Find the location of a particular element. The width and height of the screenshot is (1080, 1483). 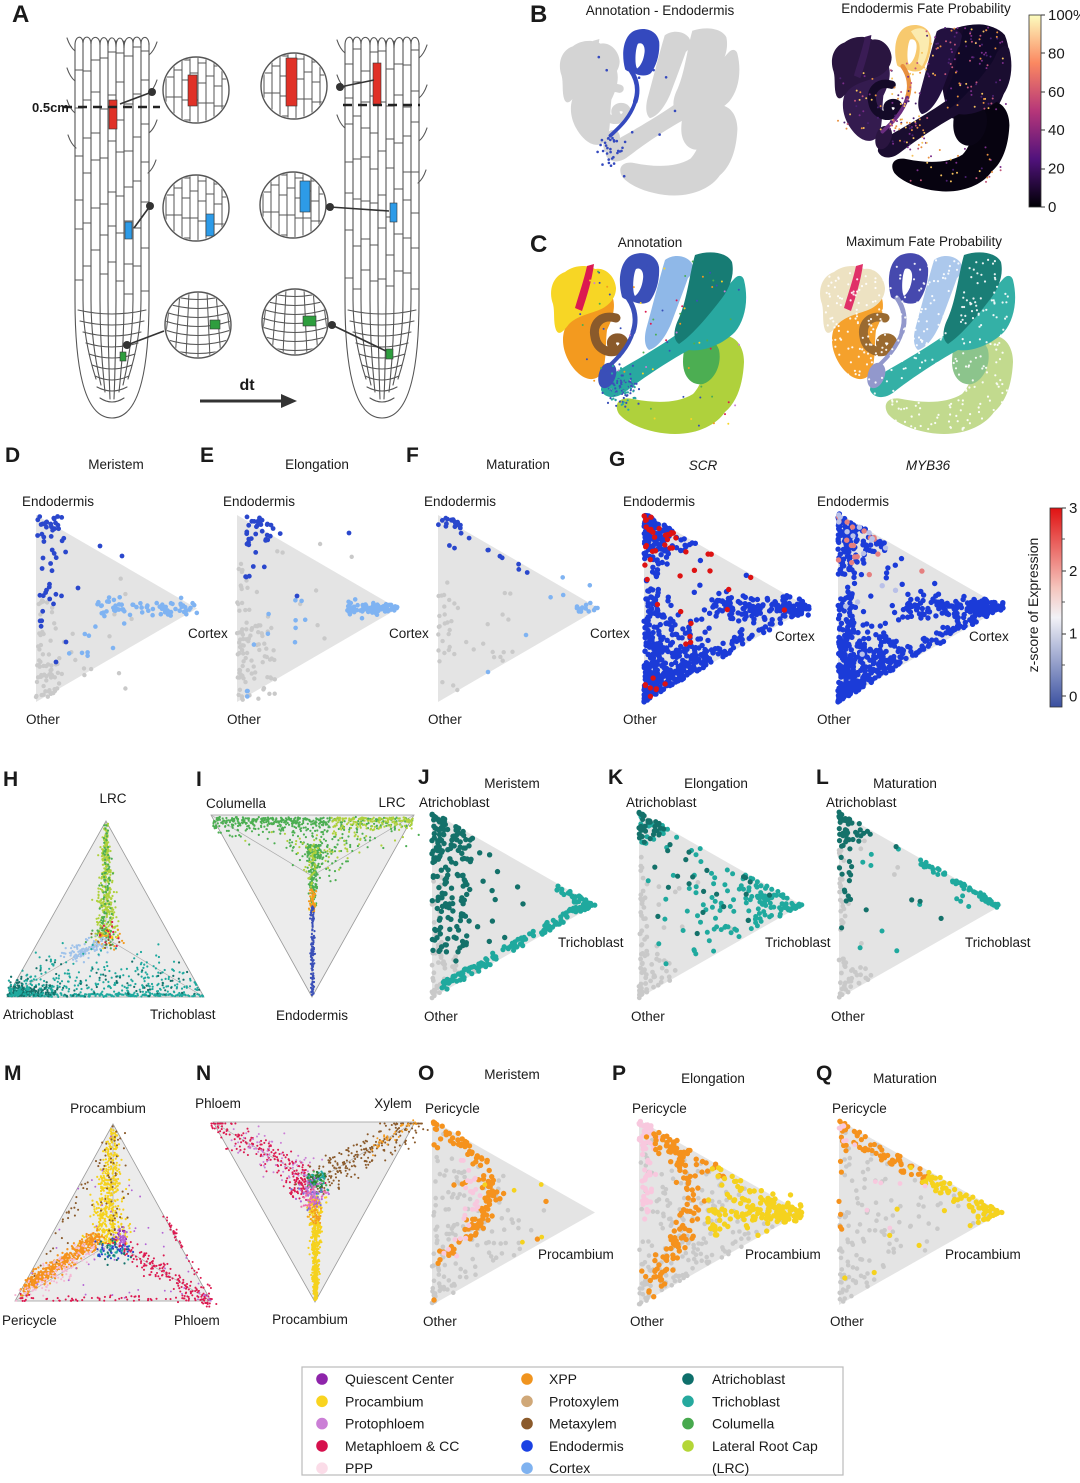

svg-text: K is located at coordinates (615, 777).